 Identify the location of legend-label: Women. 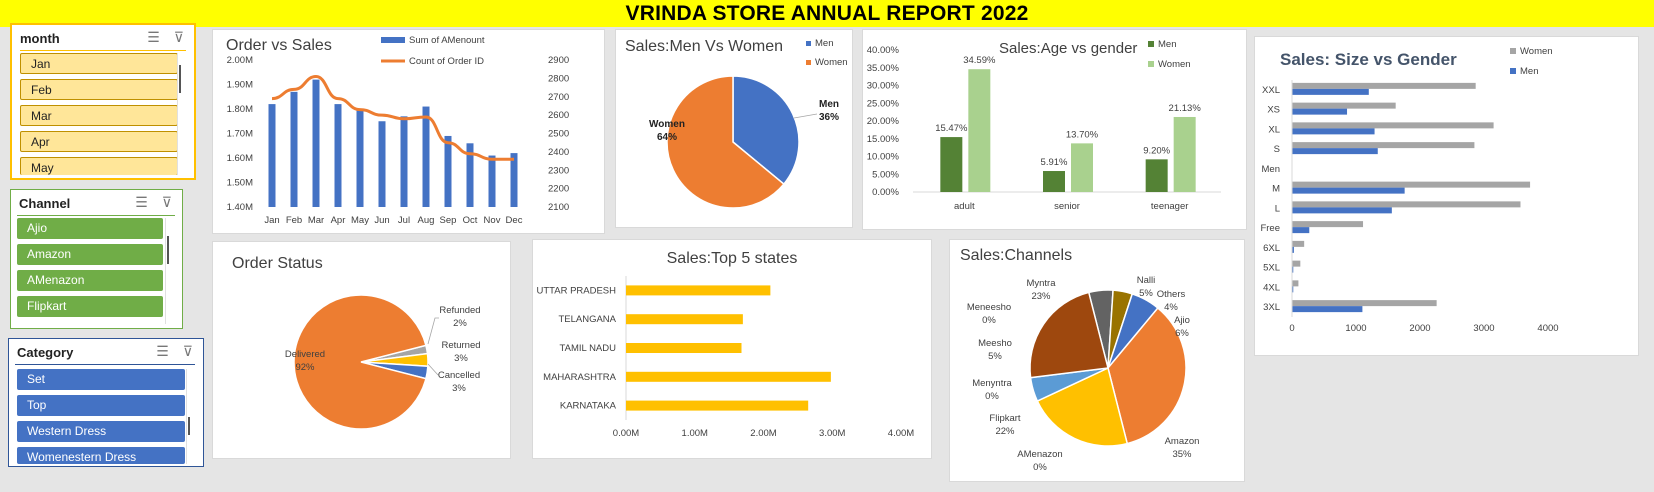
(1174, 64).